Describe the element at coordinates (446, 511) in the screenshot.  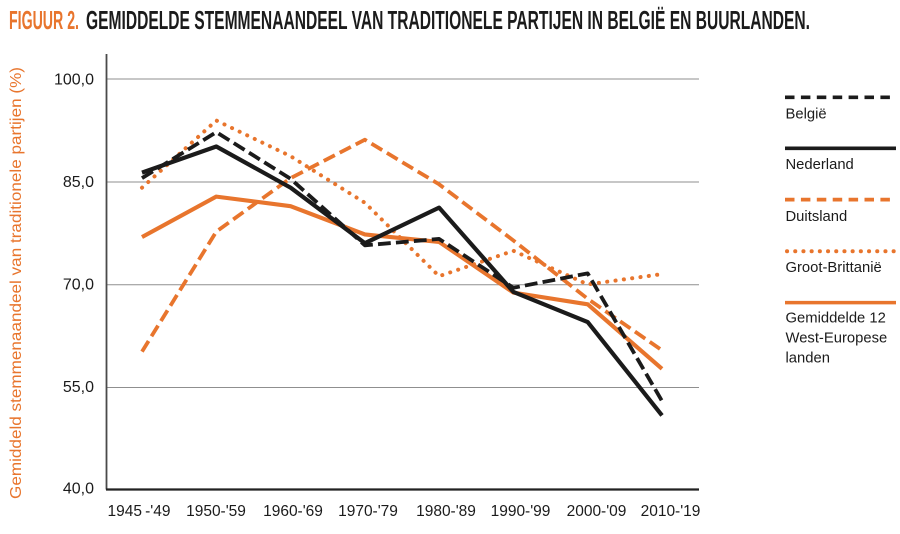
I see `svg-text: 1980-'89` at that location.